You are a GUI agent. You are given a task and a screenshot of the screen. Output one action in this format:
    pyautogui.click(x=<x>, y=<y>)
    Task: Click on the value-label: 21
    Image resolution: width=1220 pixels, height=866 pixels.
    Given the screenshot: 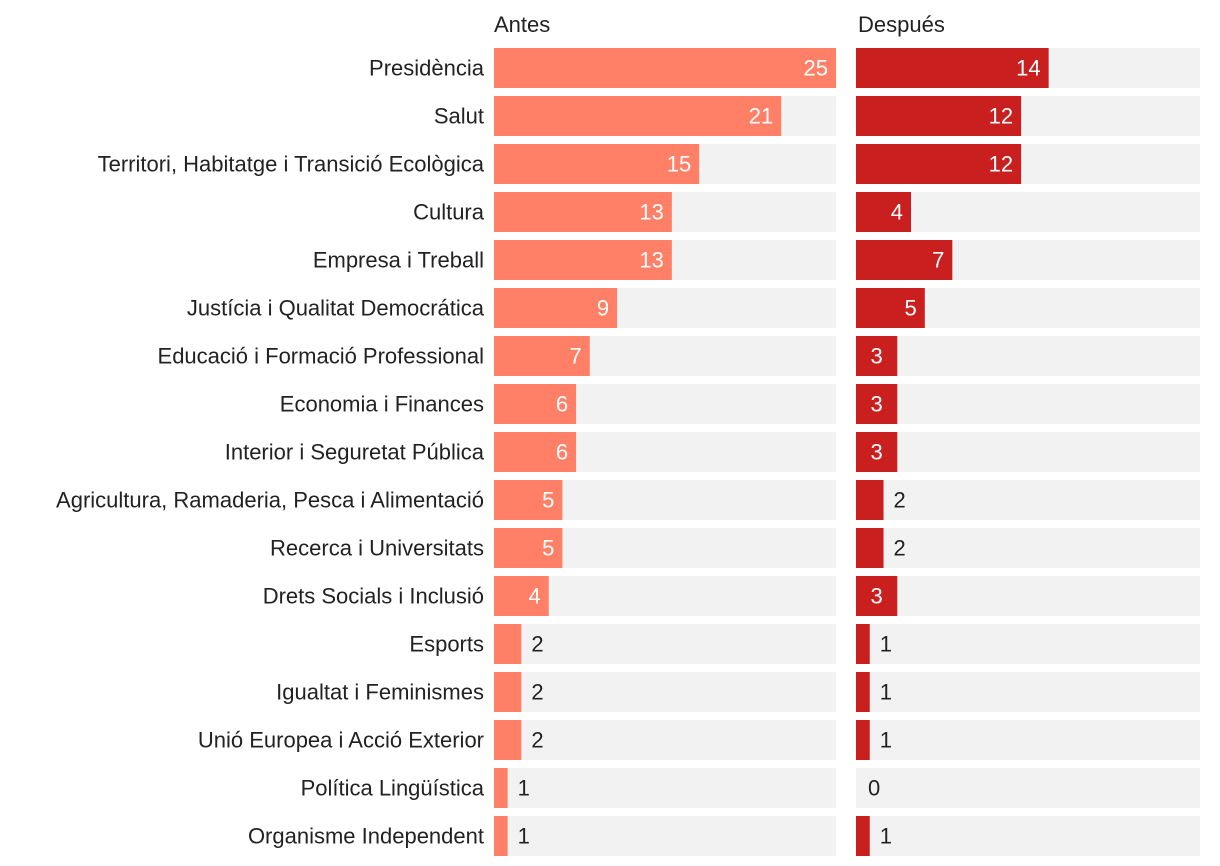 What is the action you would take?
    pyautogui.click(x=761, y=116)
    